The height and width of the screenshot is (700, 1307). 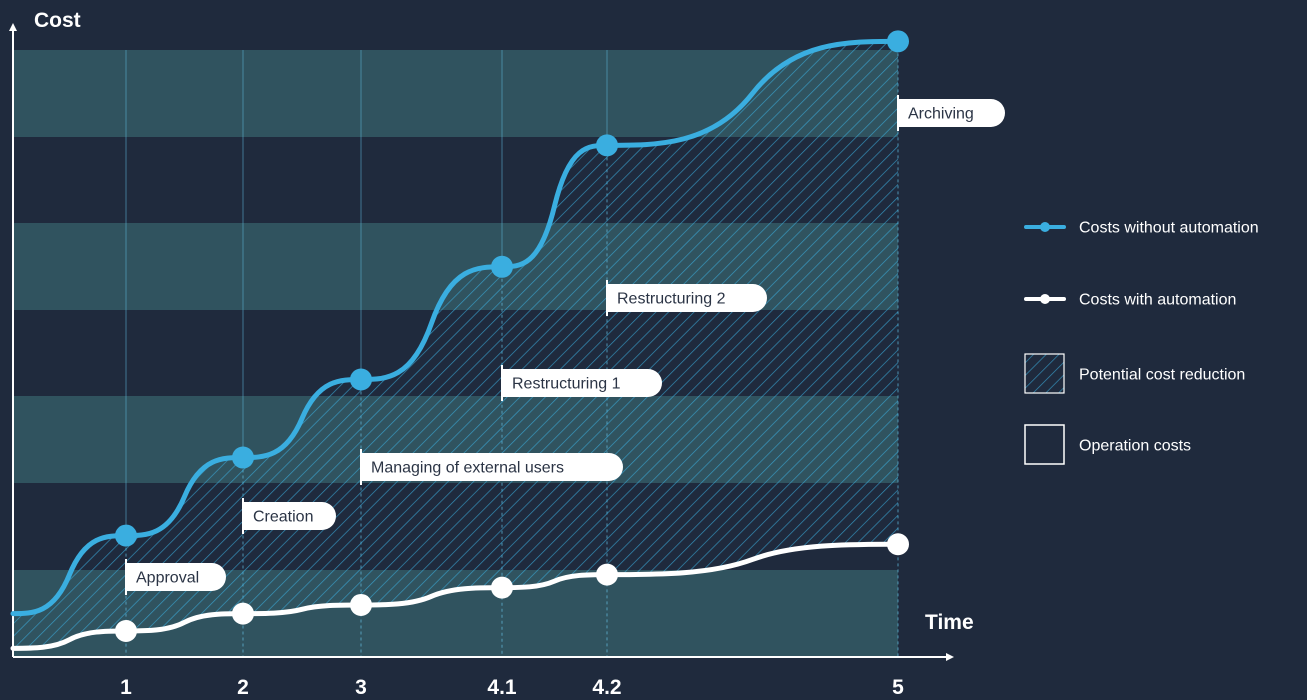 What do you see at coordinates (13, 27) in the screenshot?
I see `y-axis-arrow` at bounding box center [13, 27].